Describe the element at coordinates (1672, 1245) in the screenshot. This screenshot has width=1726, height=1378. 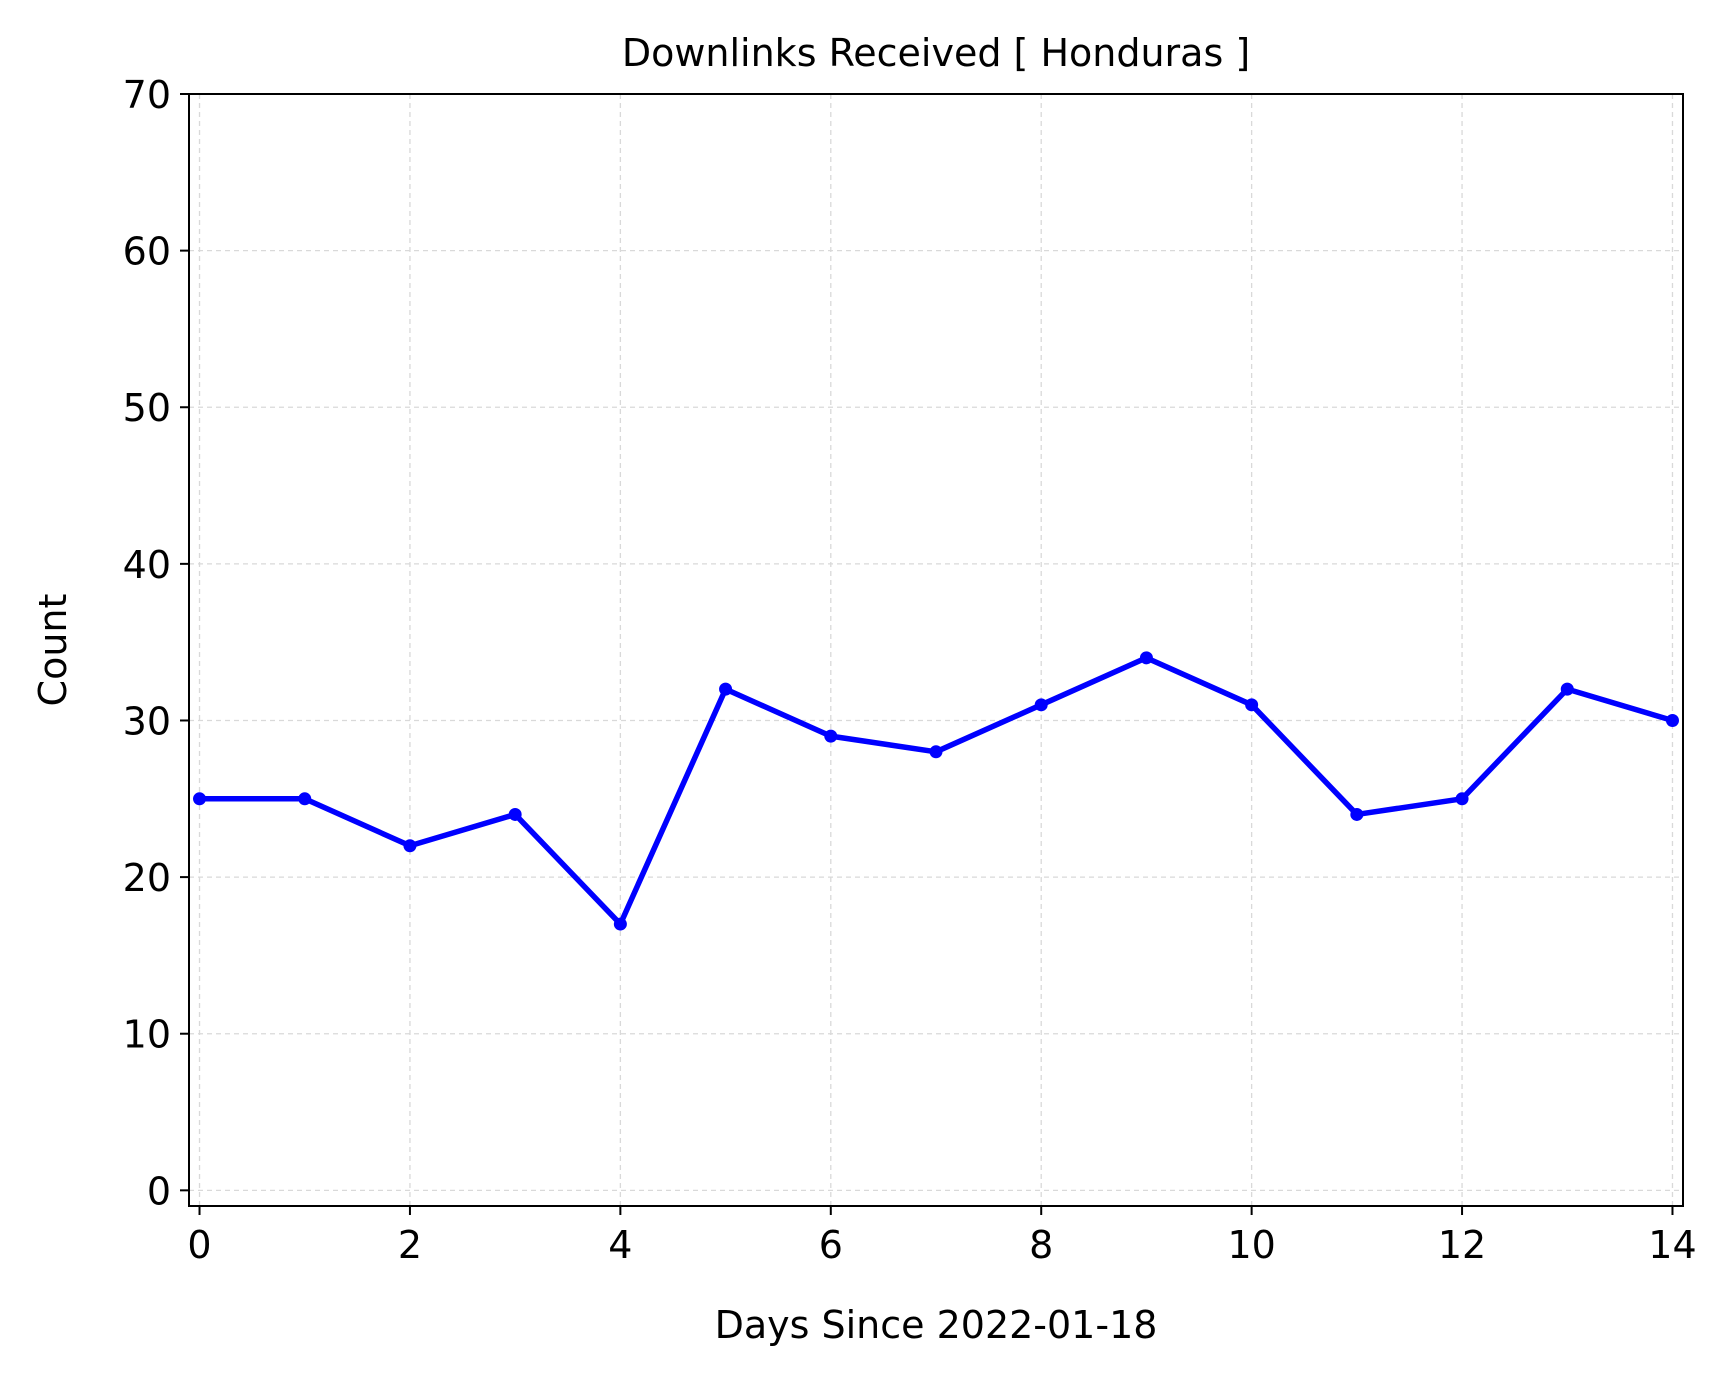
I see `x-tick-label: 14` at that location.